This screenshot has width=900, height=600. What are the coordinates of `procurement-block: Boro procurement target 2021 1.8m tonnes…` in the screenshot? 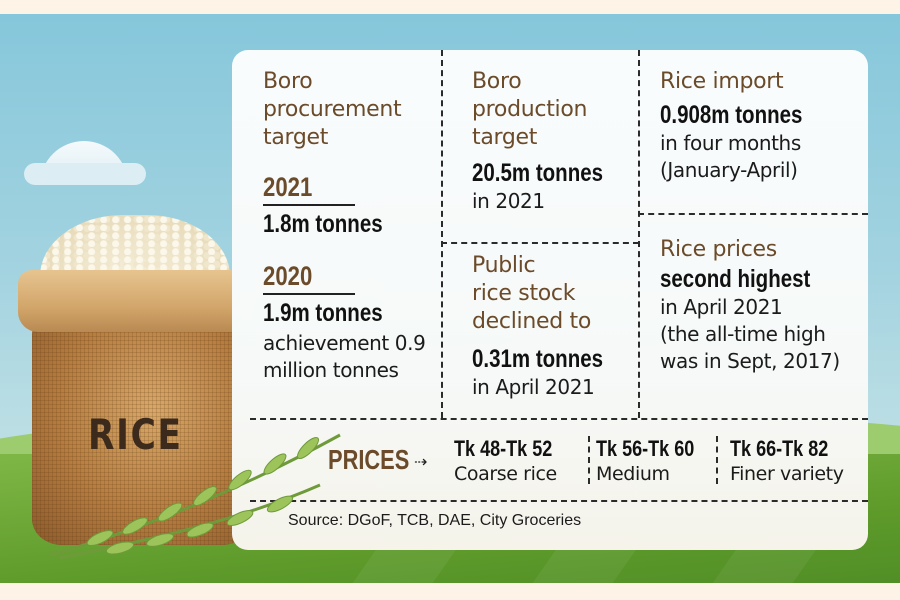 It's located at (344, 226).